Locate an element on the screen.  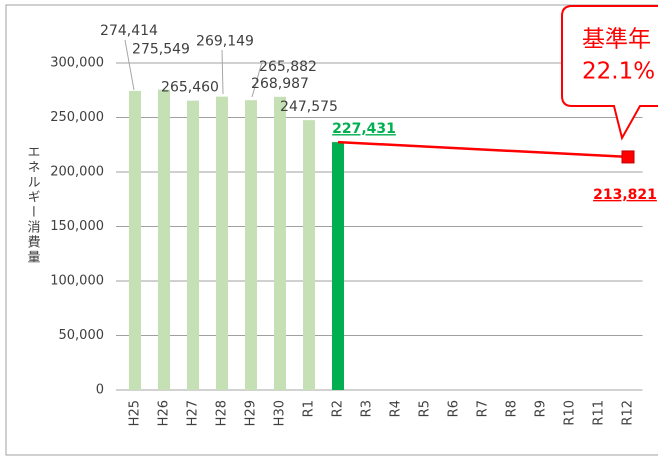
marker is located at coordinates (628, 157).